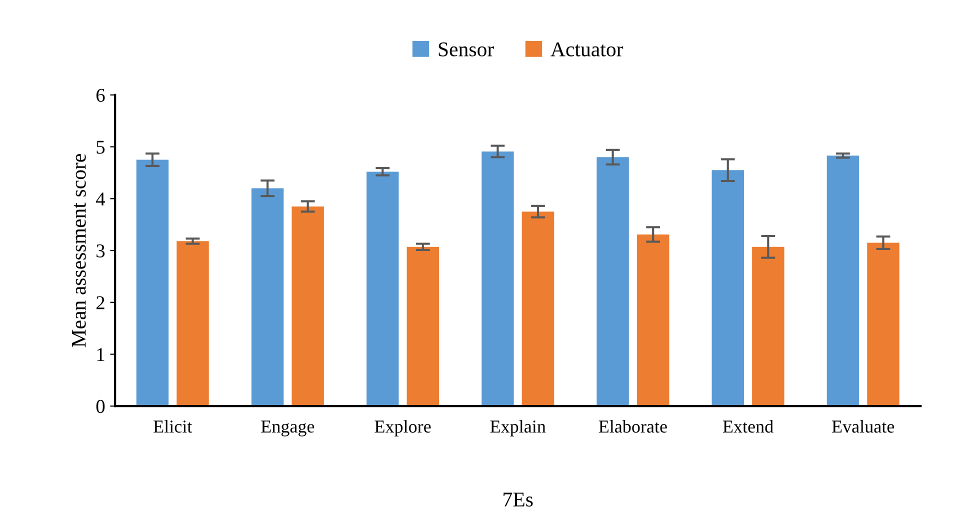 The width and height of the screenshot is (959, 516). What do you see at coordinates (632, 426) in the screenshot?
I see `x-tick-label: Elaborate` at bounding box center [632, 426].